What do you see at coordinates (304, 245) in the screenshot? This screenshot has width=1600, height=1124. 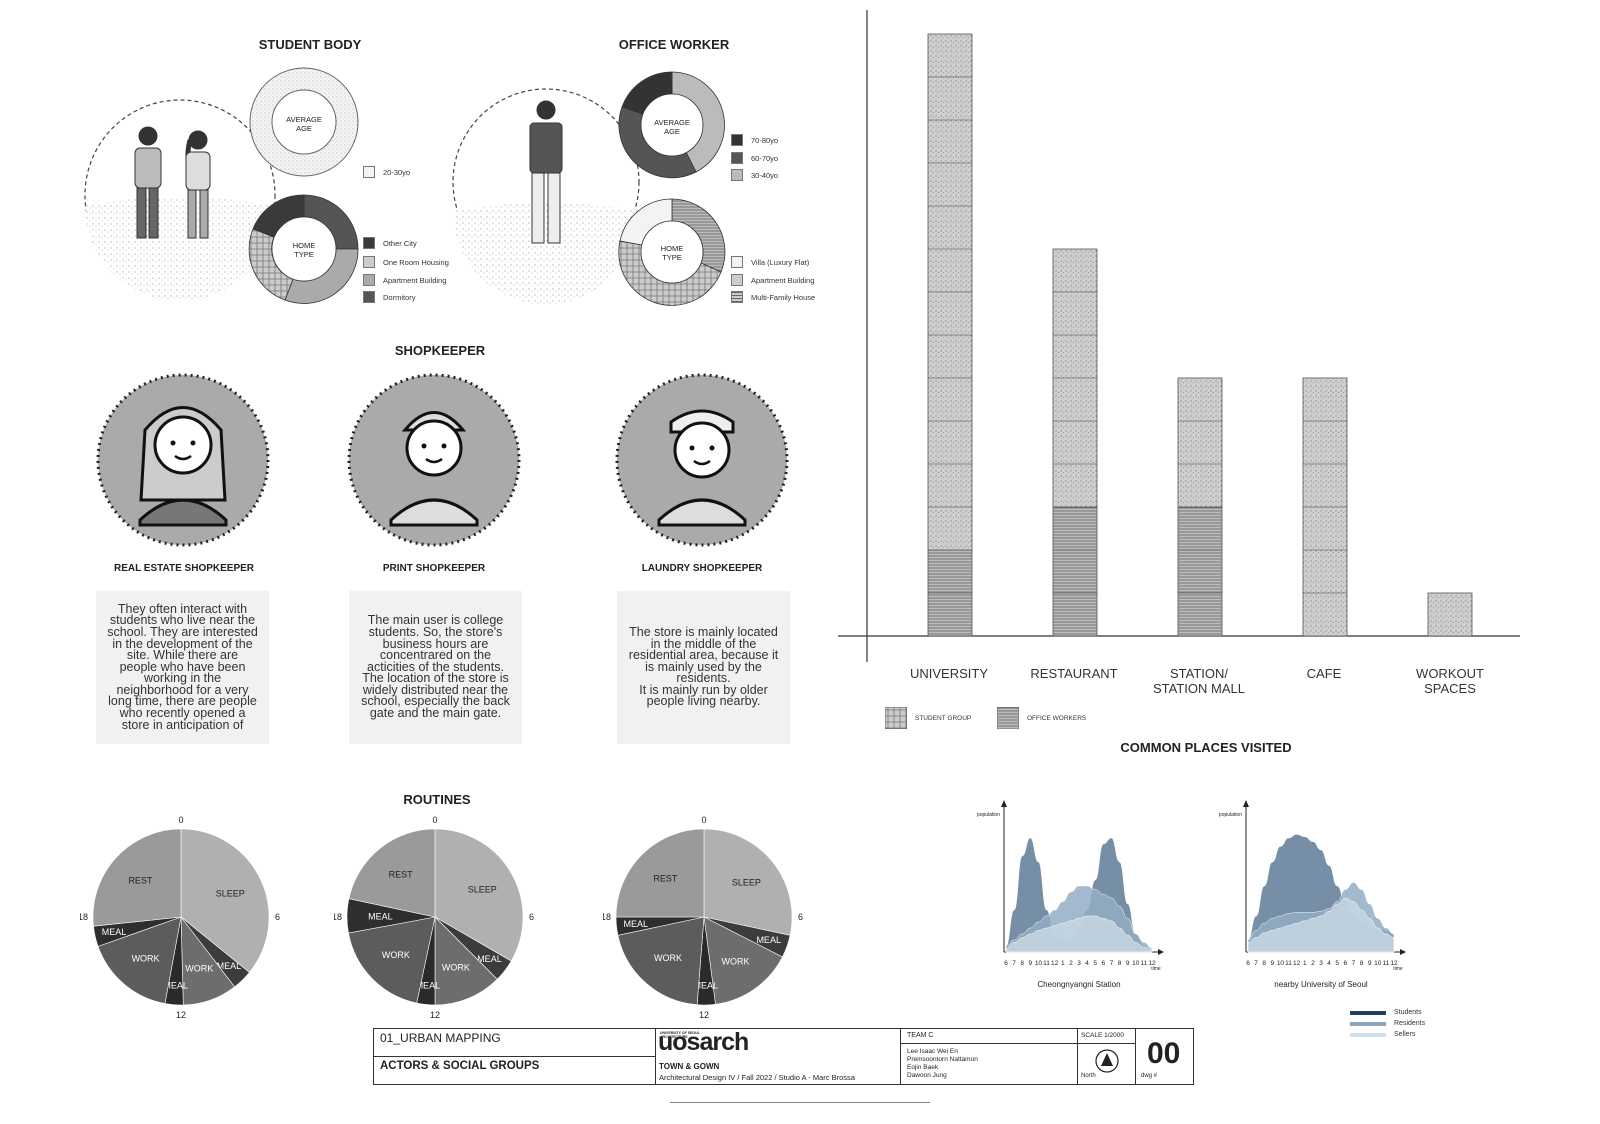 I see `svg-text: HOME` at bounding box center [304, 245].